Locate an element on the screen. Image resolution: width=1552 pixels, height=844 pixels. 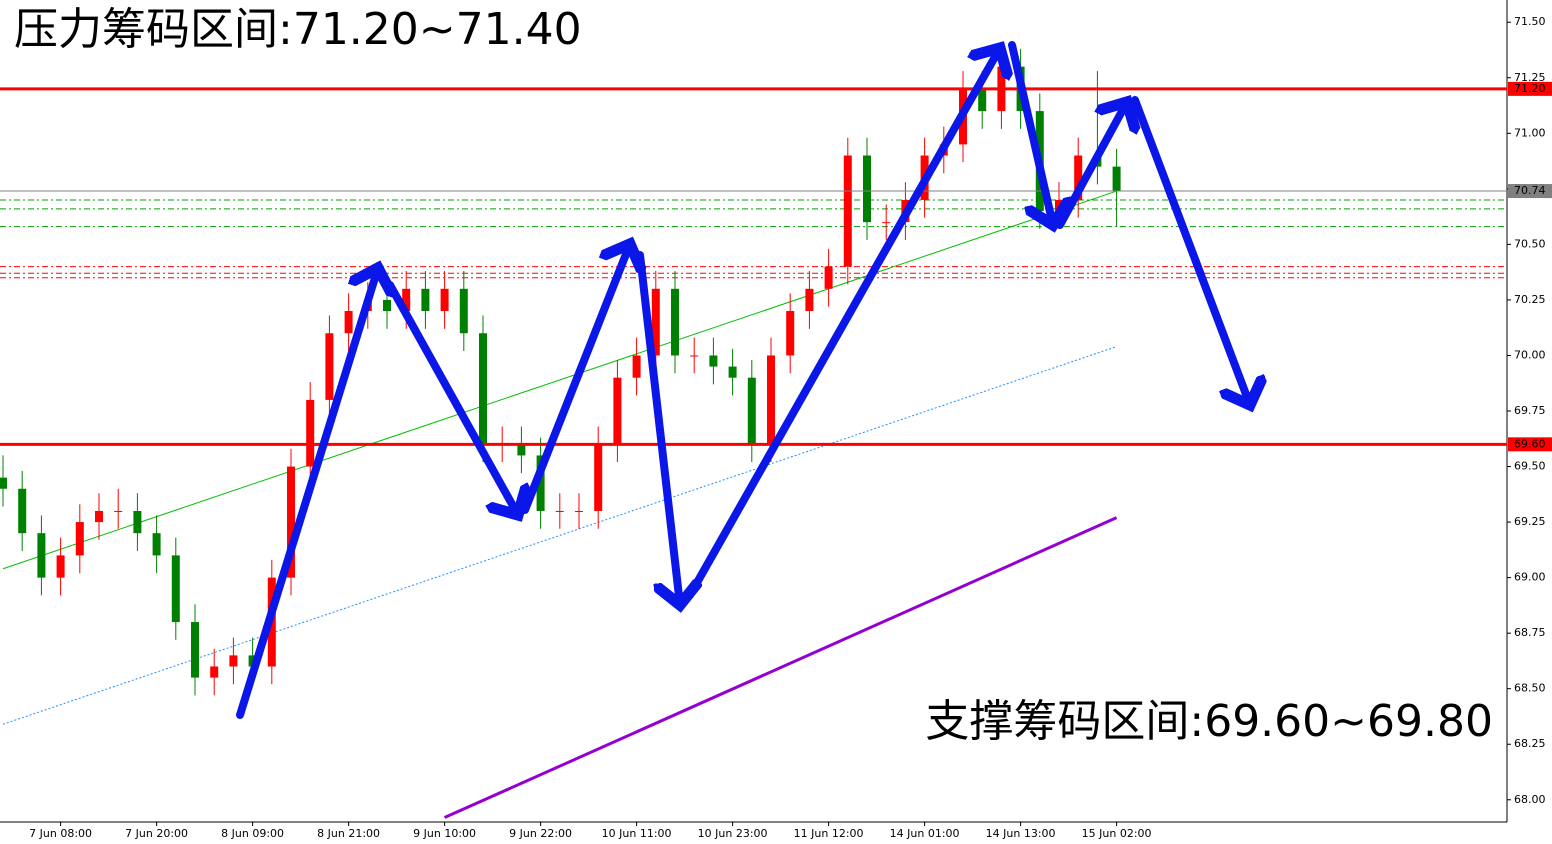
x-tick-label: 8 Jun 09:00 is located at coordinates (252, 833).